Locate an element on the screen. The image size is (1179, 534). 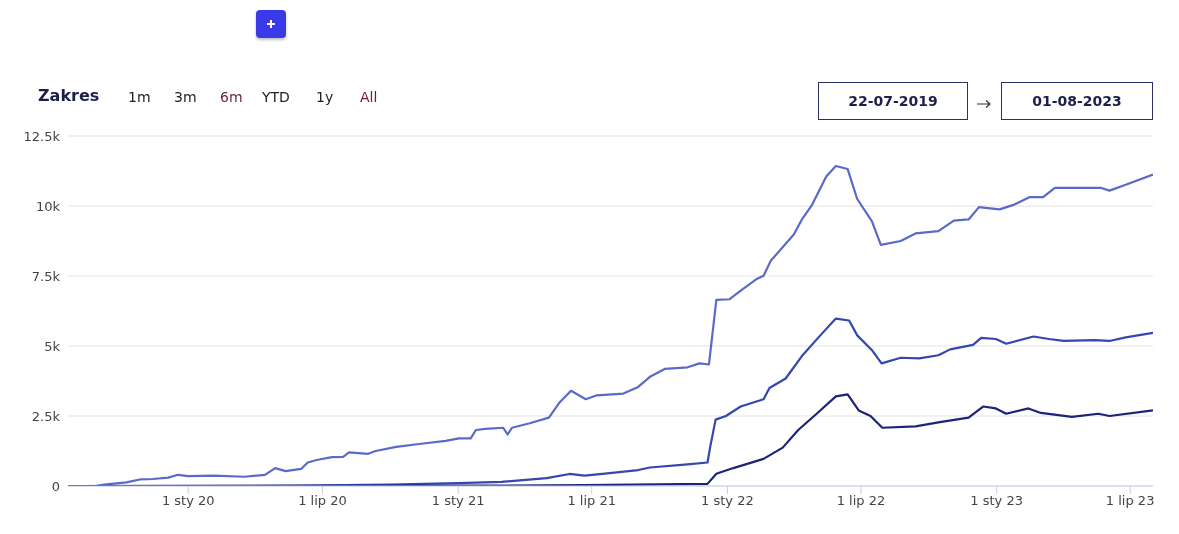
y-tick-label: 0 is located at coordinates (55, 486).